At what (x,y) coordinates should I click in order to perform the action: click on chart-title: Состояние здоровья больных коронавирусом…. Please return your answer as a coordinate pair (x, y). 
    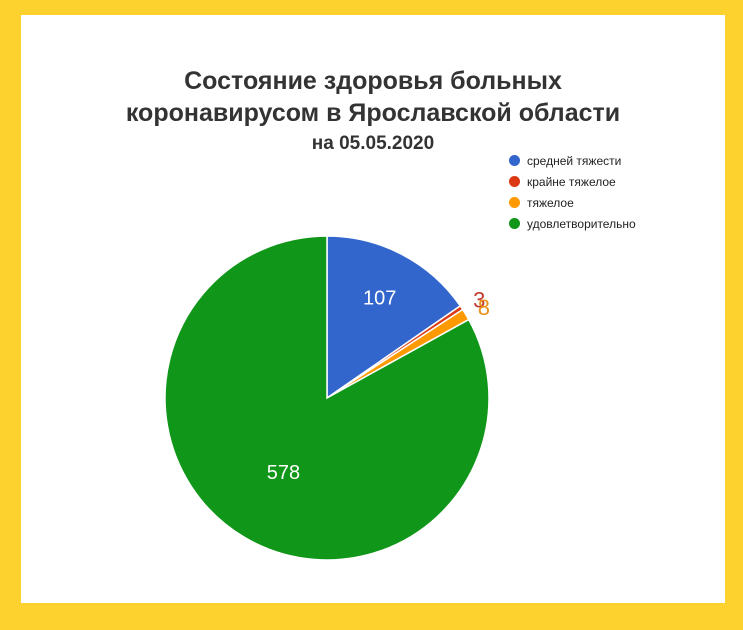
    Looking at the image, I should click on (373, 112).